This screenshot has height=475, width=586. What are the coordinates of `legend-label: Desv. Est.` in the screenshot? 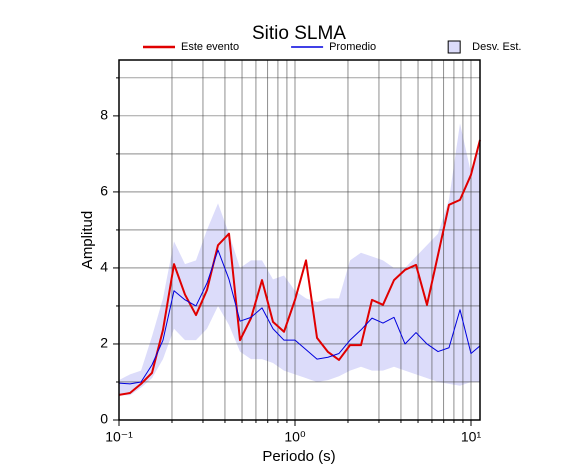 It's located at (496, 47).